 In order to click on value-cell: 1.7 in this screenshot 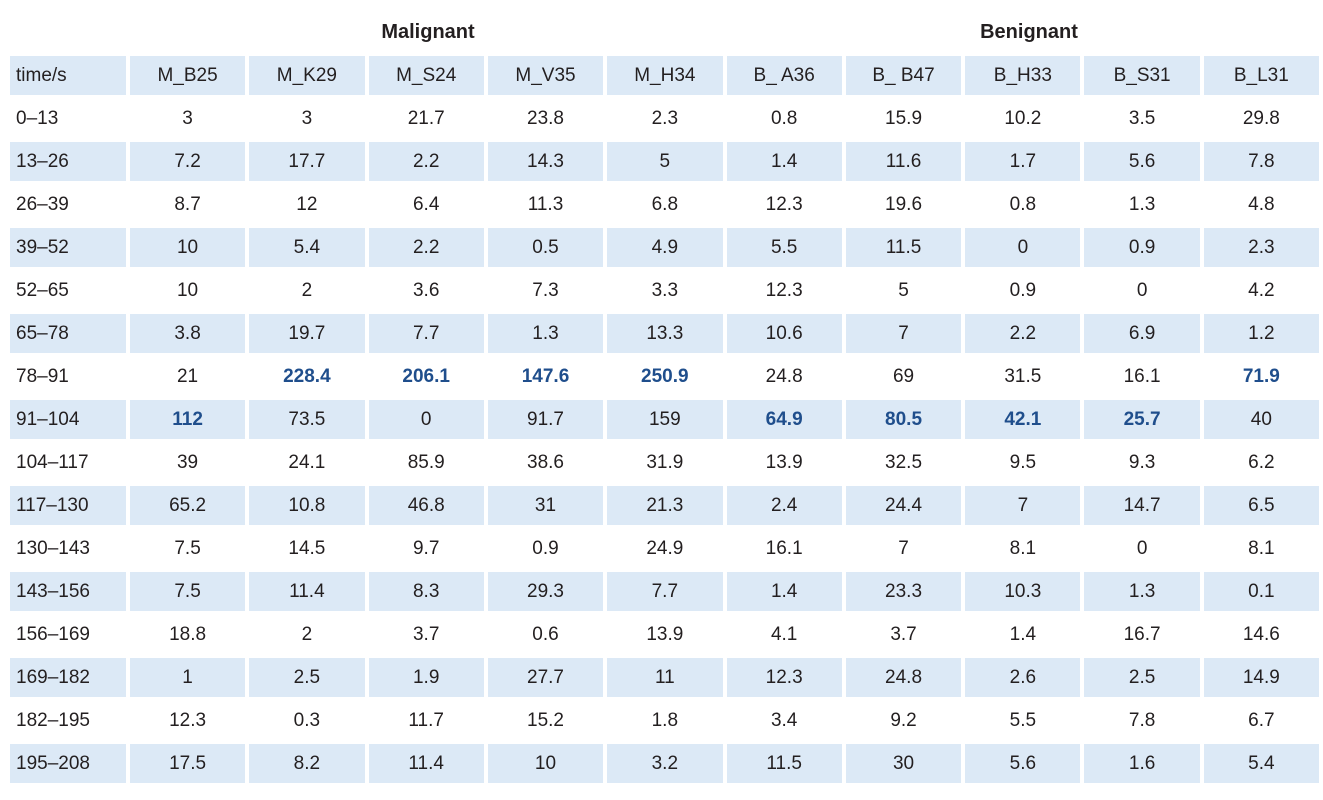, I will do `click(1023, 161)`.